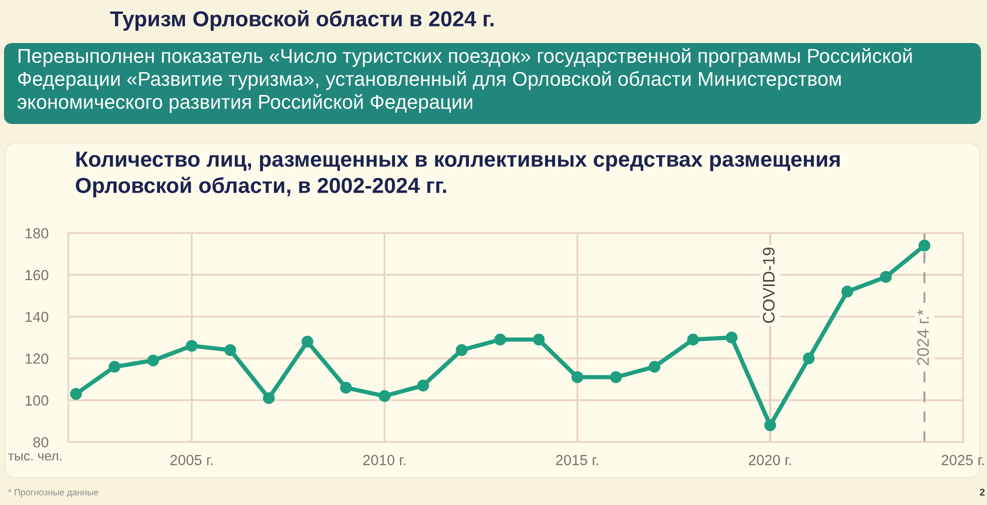 This screenshot has height=505, width=987. Describe the element at coordinates (384, 460) in the screenshot. I see `x-tick-label: 2010 г.` at that location.